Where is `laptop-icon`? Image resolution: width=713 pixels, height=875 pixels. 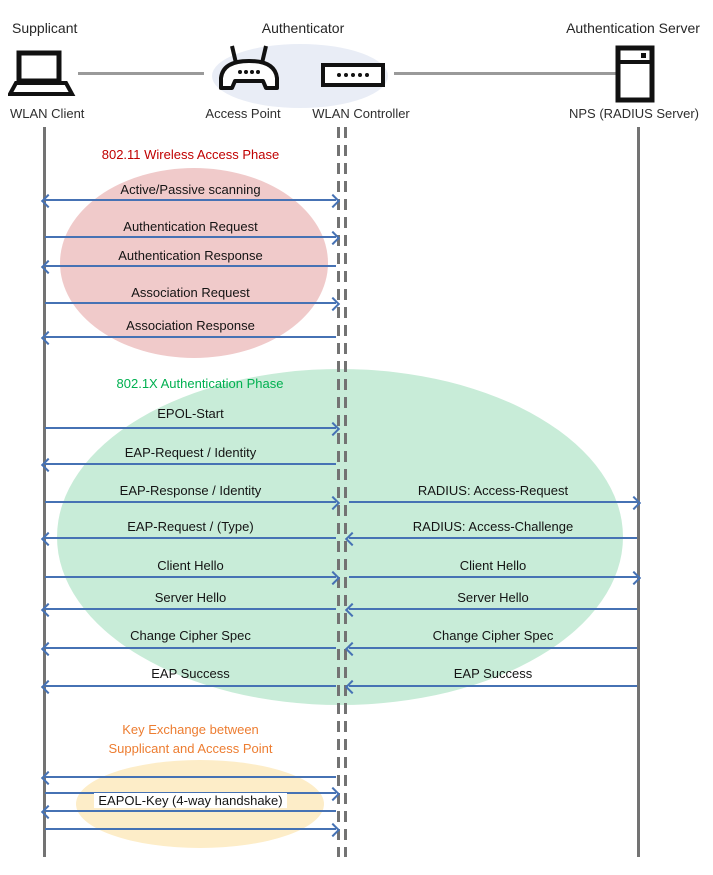 laptop-icon is located at coordinates (42, 74).